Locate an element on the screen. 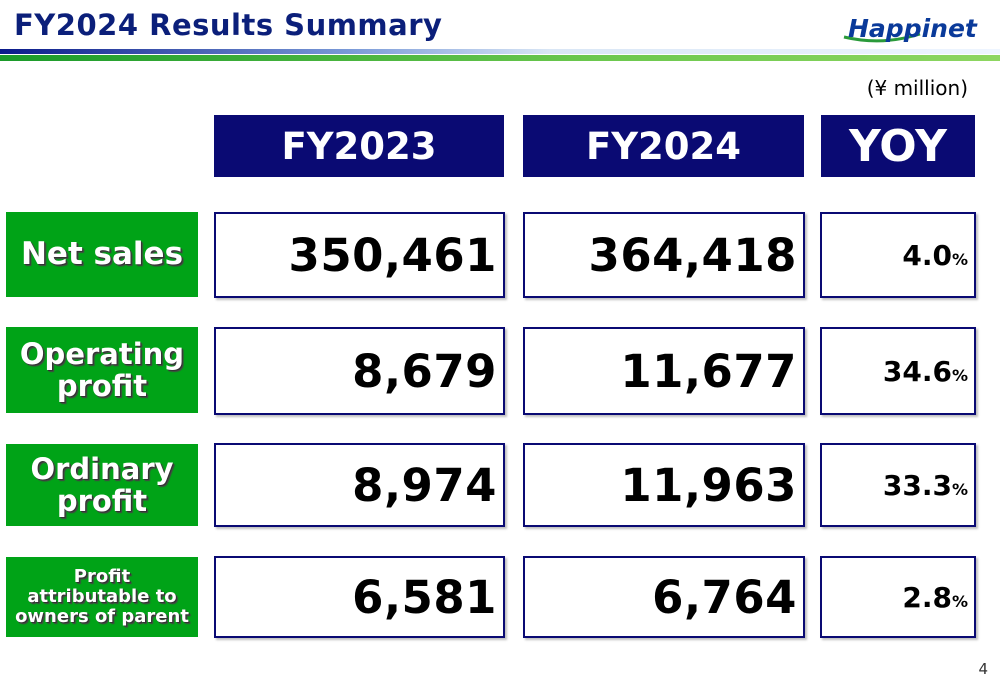  row-label-line: Ordinary is located at coordinates (102, 468).